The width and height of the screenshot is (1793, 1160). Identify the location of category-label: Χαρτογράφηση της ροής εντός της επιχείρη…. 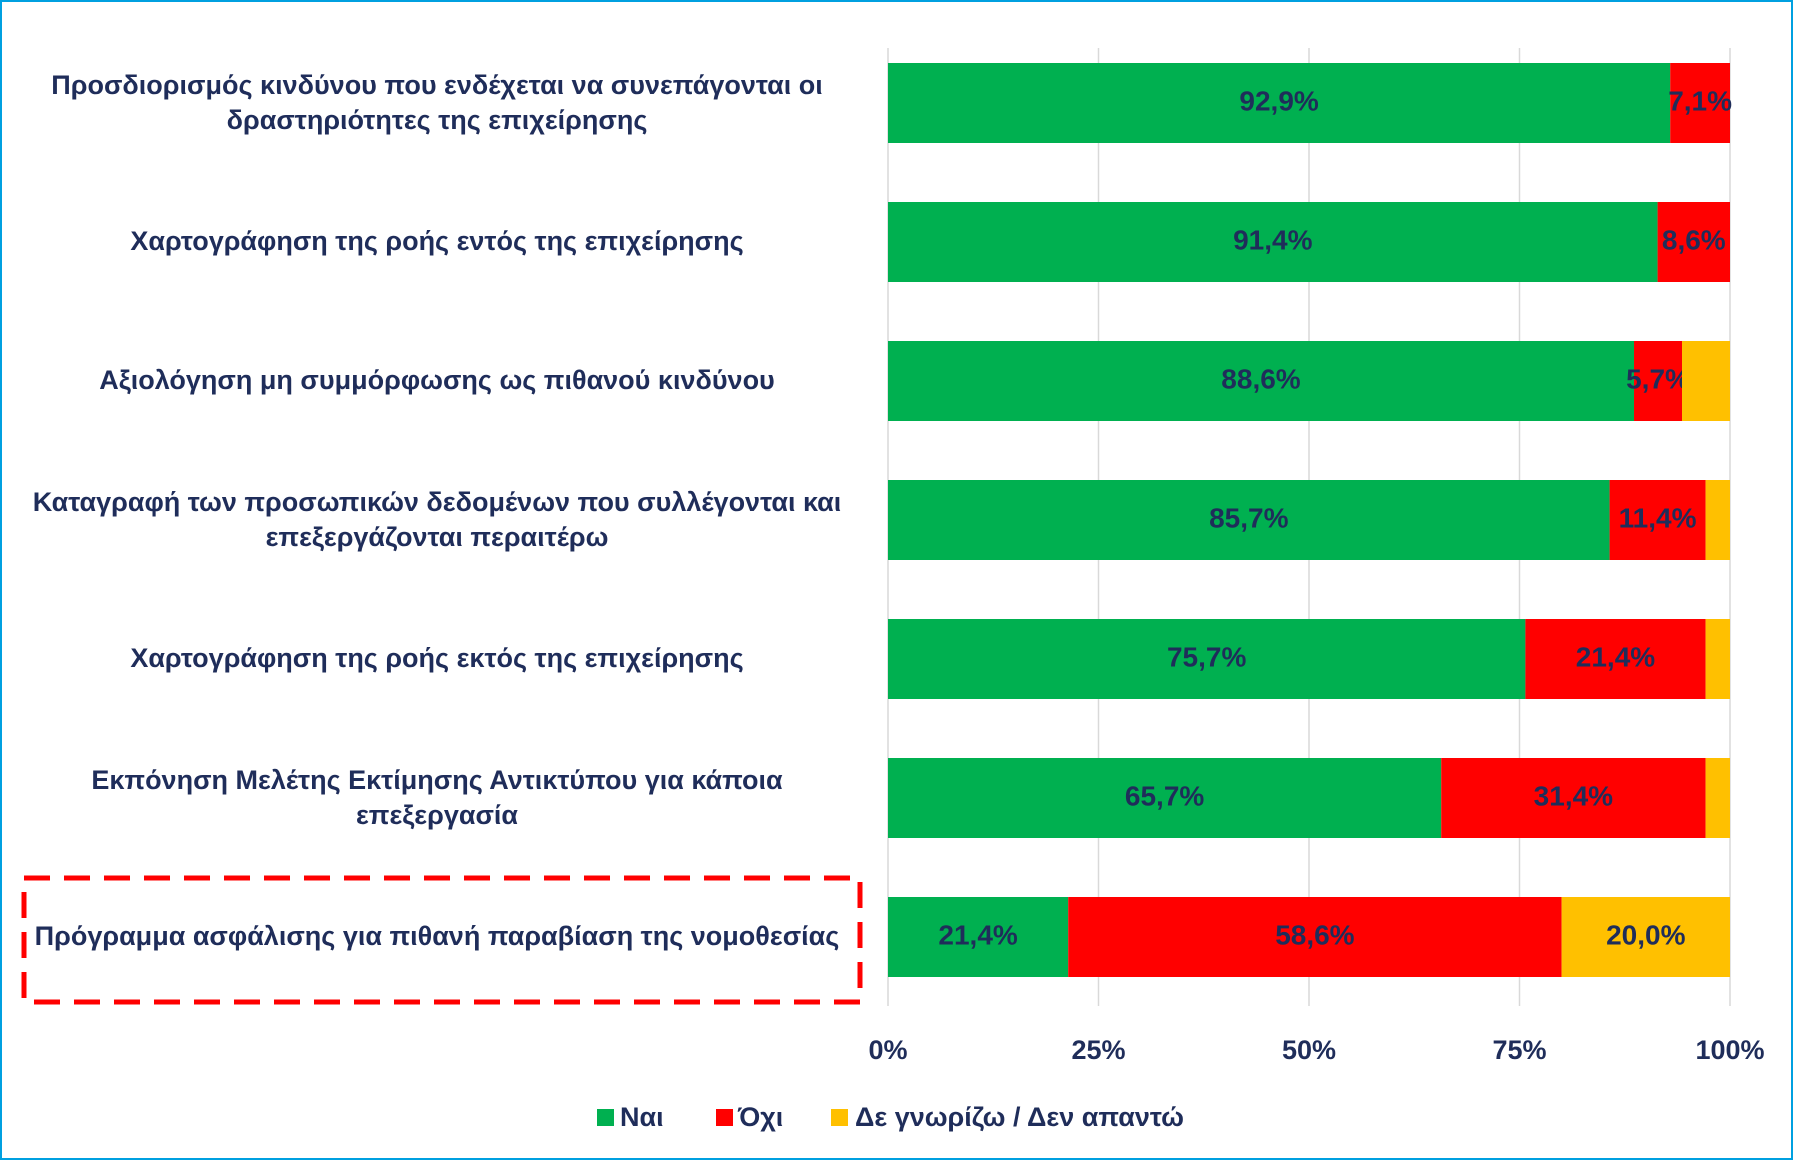
(437, 241).